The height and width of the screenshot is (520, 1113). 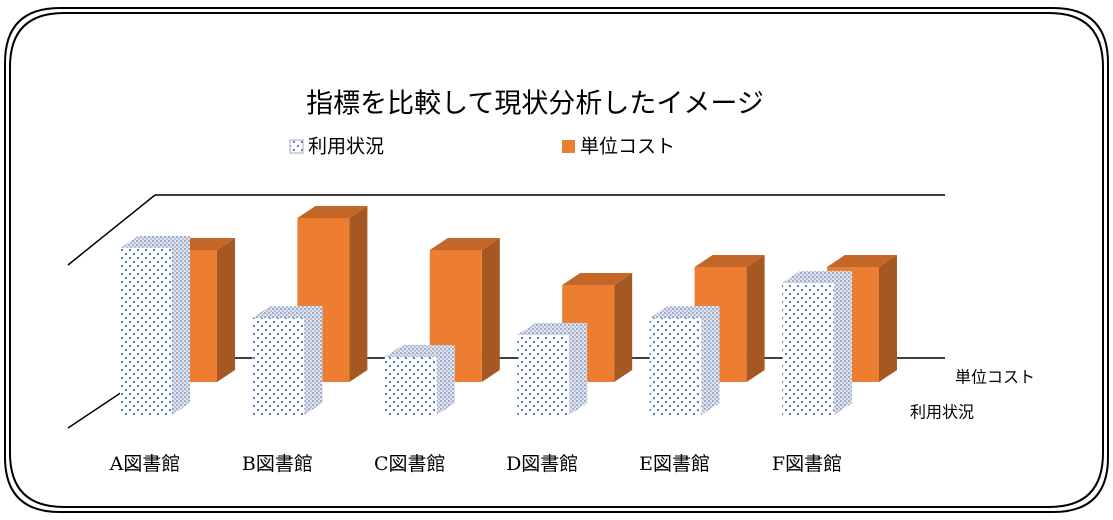 What do you see at coordinates (535, 104) in the screenshot?
I see `chart-title: 指標を比較して現状分析したイメージ` at bounding box center [535, 104].